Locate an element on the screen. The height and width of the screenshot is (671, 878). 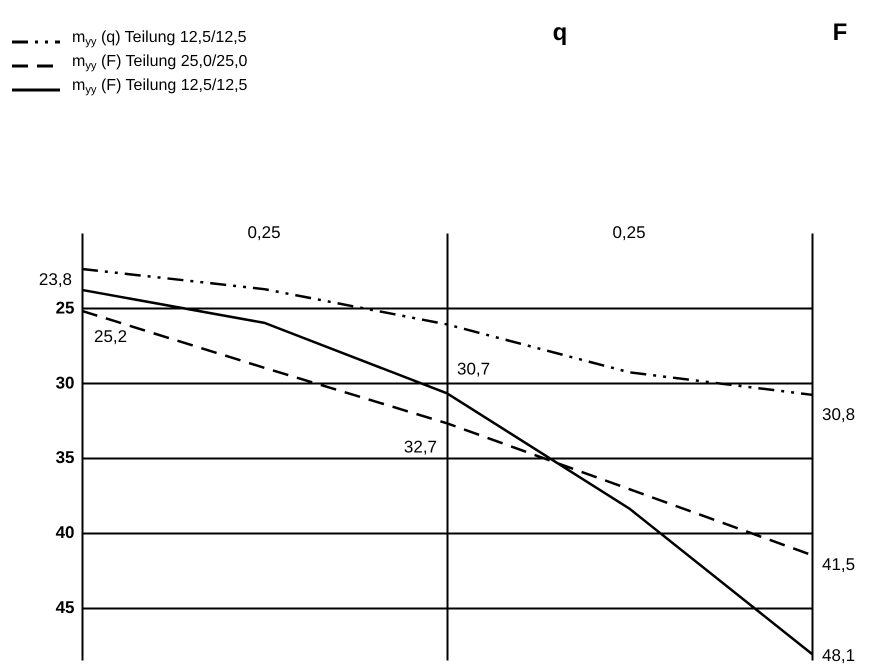
y-tick-label: 35 is located at coordinates (65, 458).